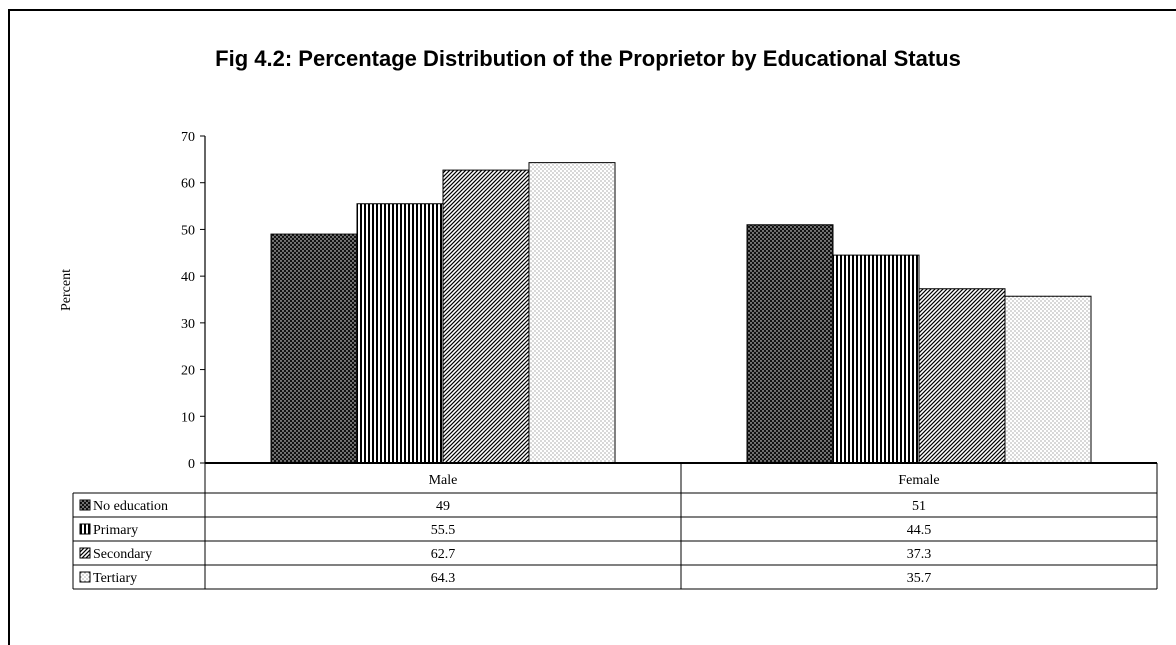 This screenshot has width=1176, height=645. I want to click on data-label: 64.3, so click(443, 578).